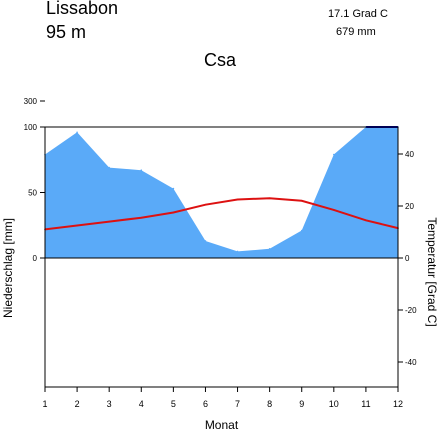  I want to click on x-tick-label-5: 5, so click(173, 404).